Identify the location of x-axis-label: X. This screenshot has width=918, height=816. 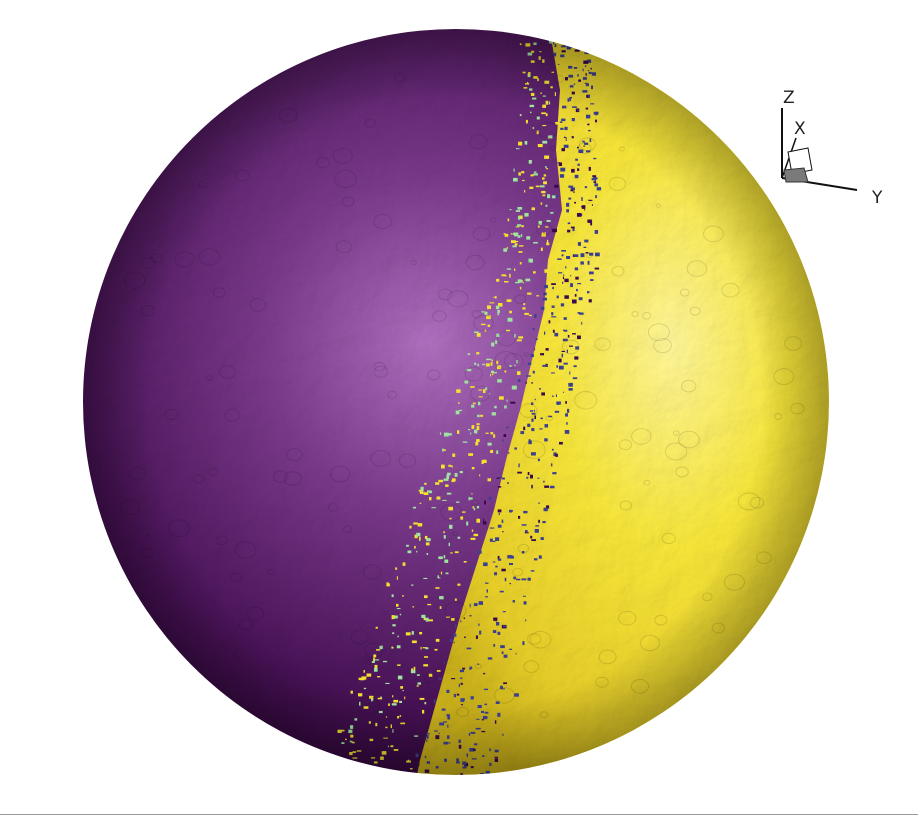
(800, 129).